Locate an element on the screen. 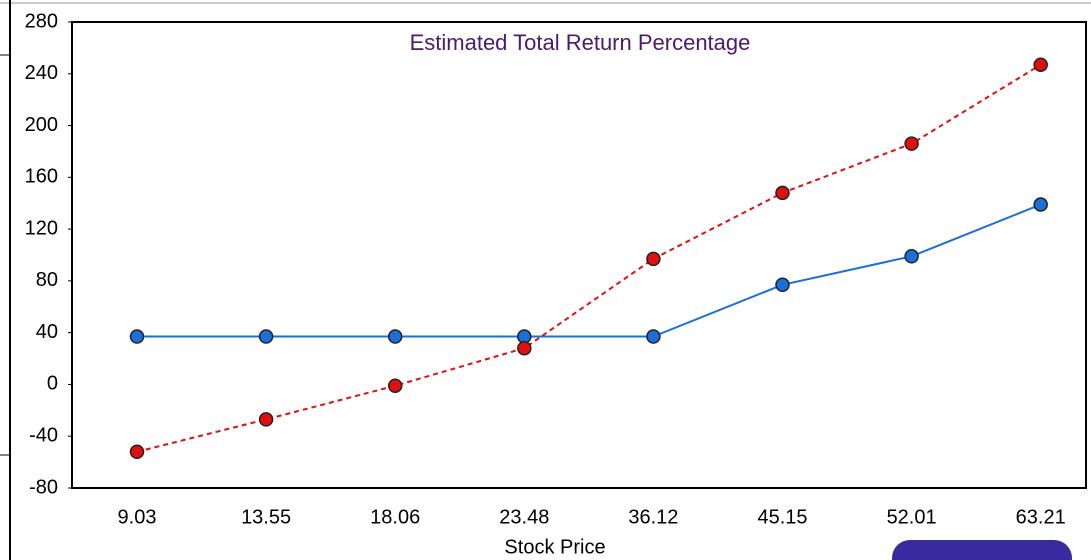  x-tick-label: 23.48 is located at coordinates (524, 517).